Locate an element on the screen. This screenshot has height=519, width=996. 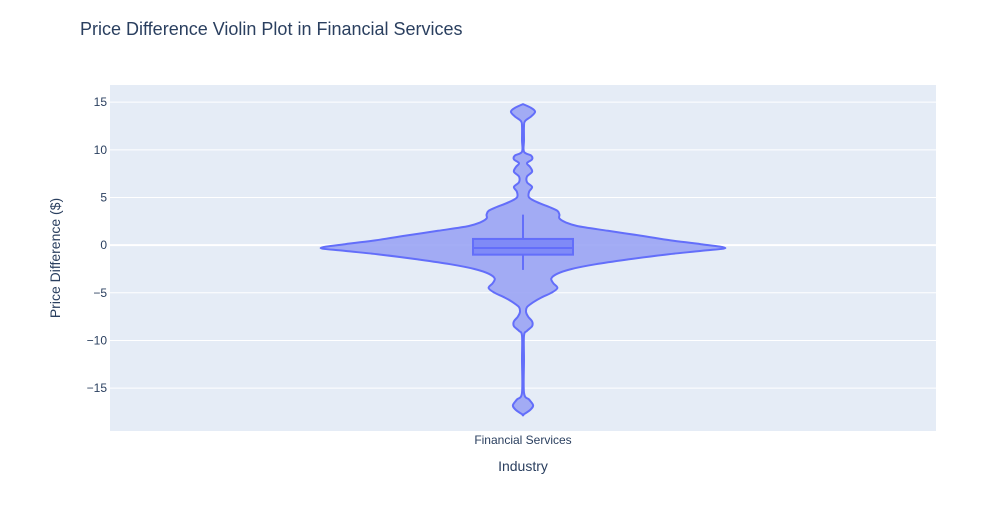
y-tick-label: 5 is located at coordinates (103, 197).